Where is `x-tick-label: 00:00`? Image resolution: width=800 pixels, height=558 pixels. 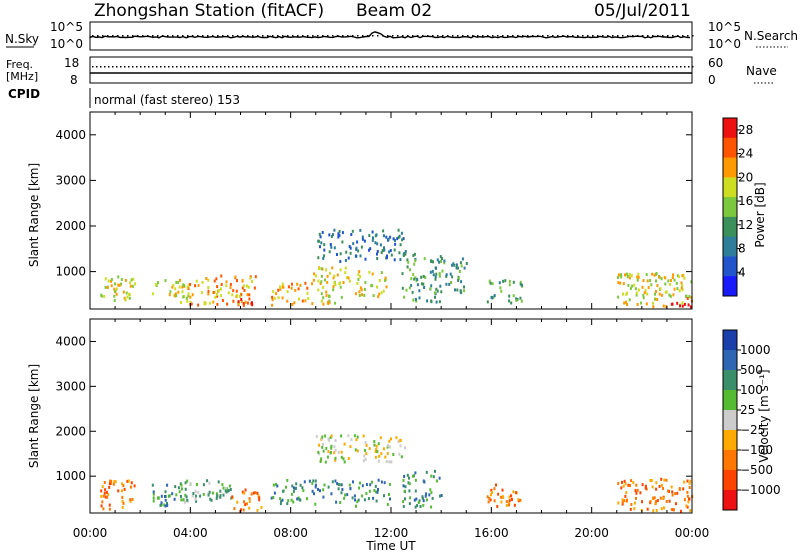 x-tick-label: 00:00 is located at coordinates (90, 533).